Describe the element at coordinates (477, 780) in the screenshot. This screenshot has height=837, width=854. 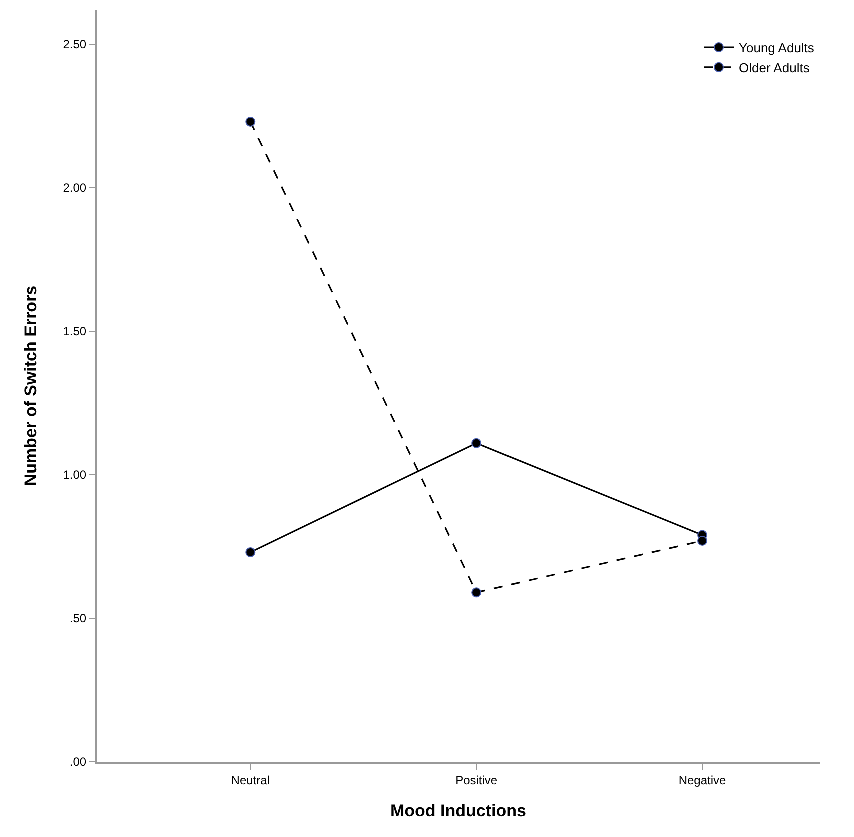
I see `x-tick-label: Positive` at that location.